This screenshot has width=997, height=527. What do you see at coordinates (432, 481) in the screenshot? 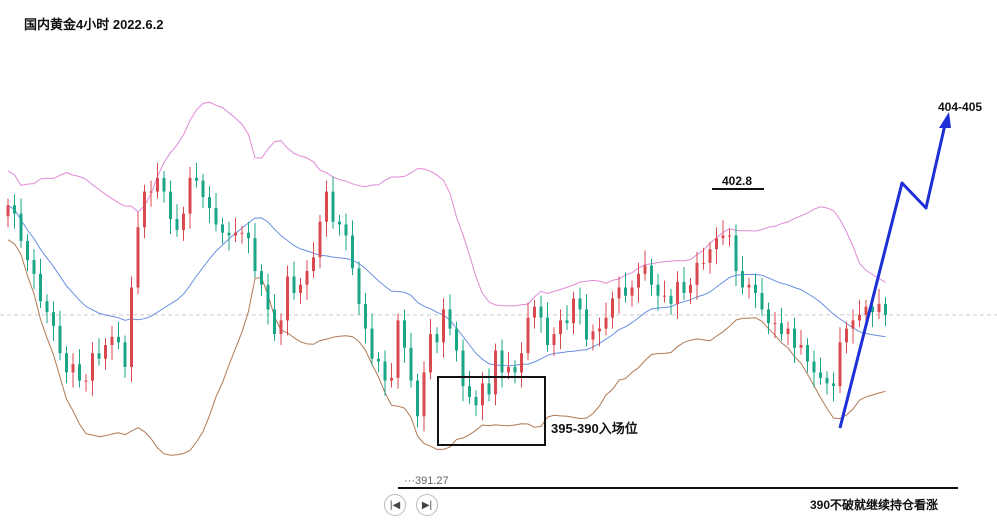
I see `low-price-value: 391.27` at bounding box center [432, 481].